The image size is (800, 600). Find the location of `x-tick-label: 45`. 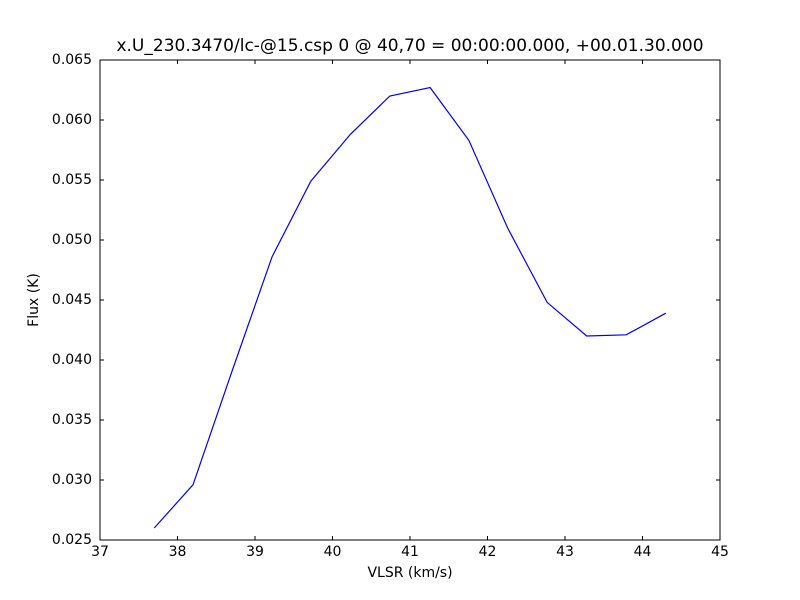

x-tick-label: 45 is located at coordinates (720, 552).